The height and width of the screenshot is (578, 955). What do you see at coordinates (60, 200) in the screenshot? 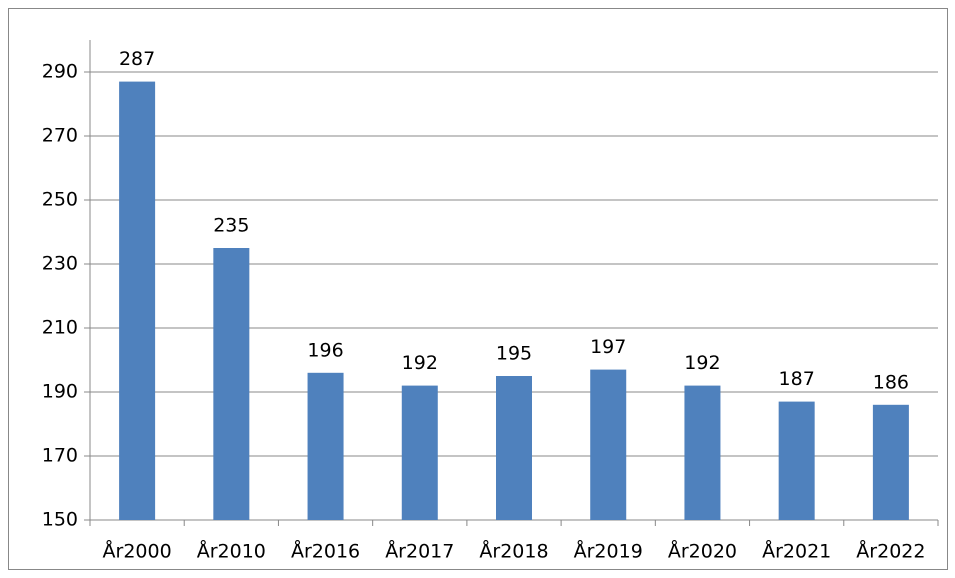
I see `y-tick-label: 250` at bounding box center [60, 200].